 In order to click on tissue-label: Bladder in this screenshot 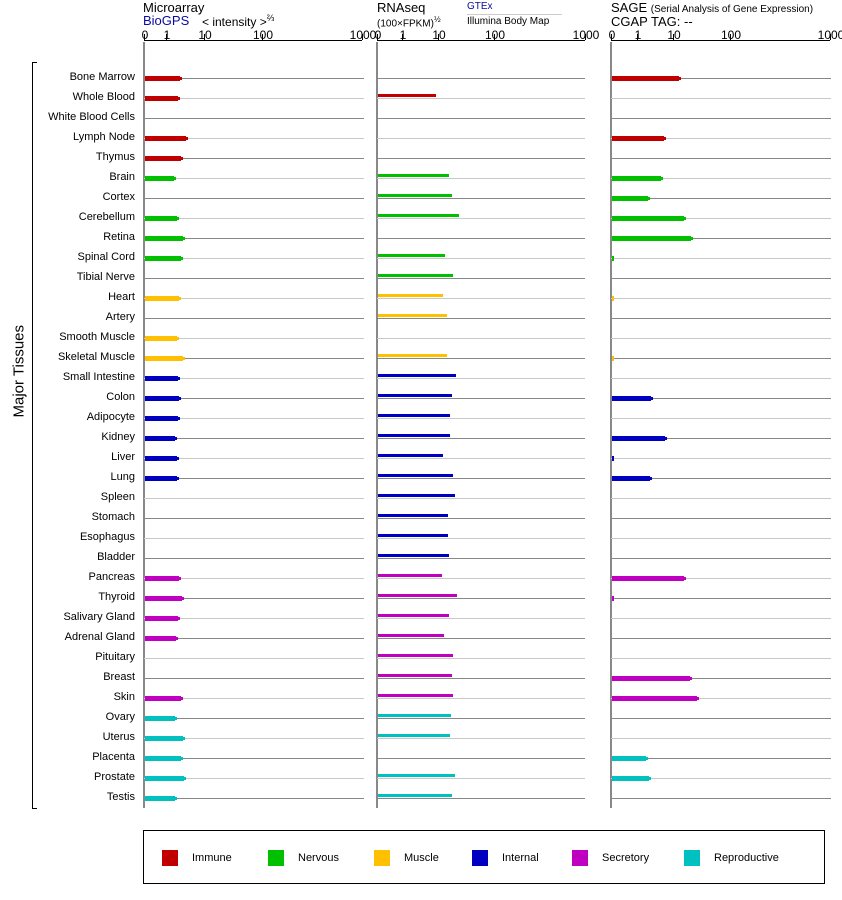, I will do `click(116, 557)`.